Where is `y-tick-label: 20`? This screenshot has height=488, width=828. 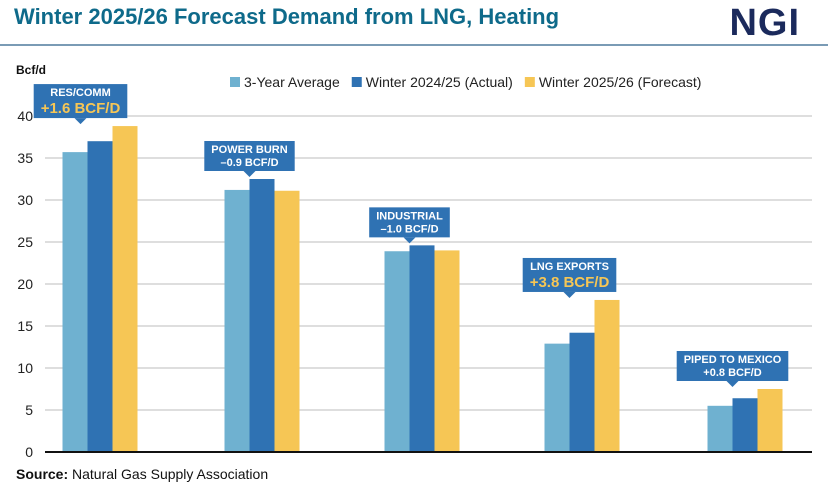 y-tick-label: 20 is located at coordinates (25, 284).